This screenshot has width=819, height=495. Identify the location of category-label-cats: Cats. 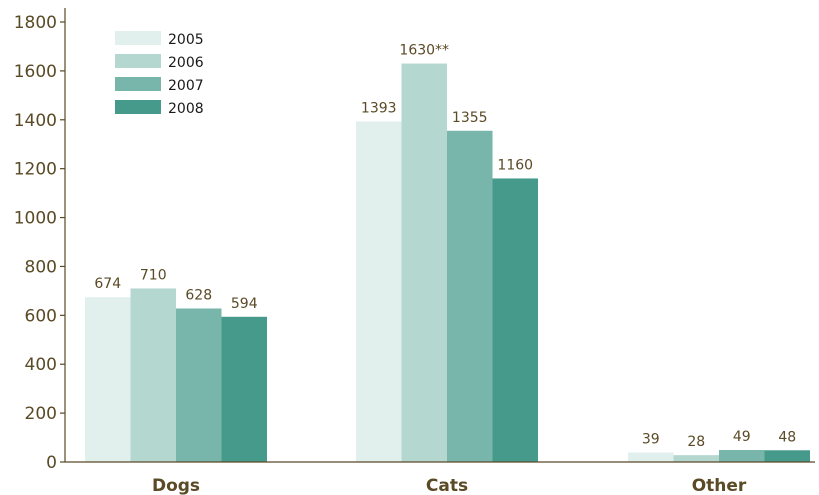
(447, 485).